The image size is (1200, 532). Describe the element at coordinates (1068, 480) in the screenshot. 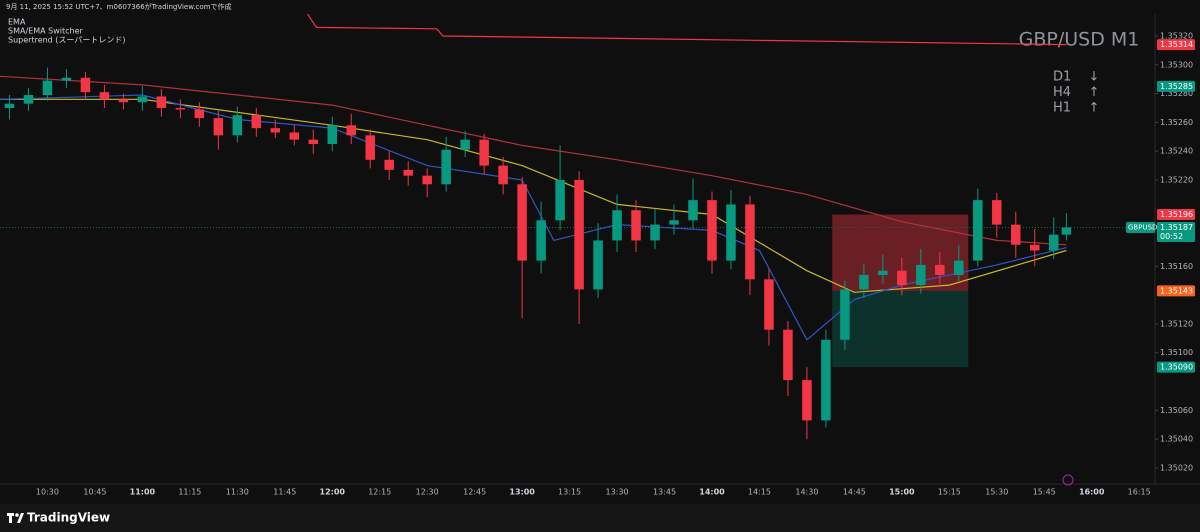

I see `event-icon` at that location.